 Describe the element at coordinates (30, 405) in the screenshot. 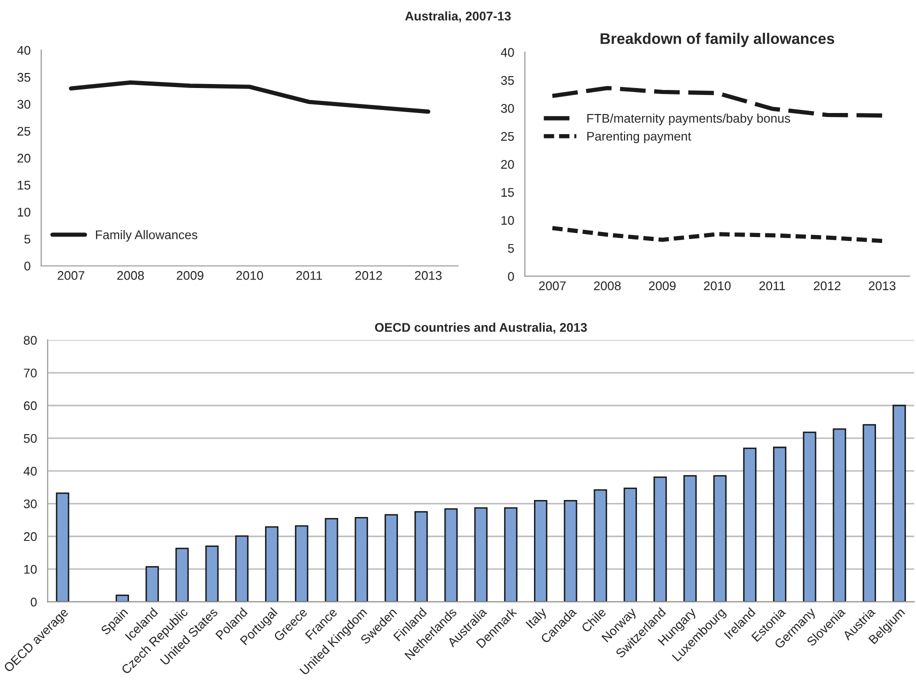

I see `y-tick-label: 60` at that location.